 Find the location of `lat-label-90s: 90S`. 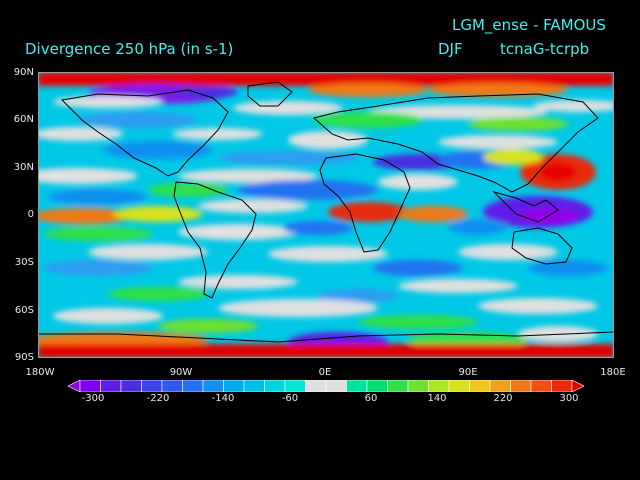

lat-label-90s: 90S is located at coordinates (24, 357).